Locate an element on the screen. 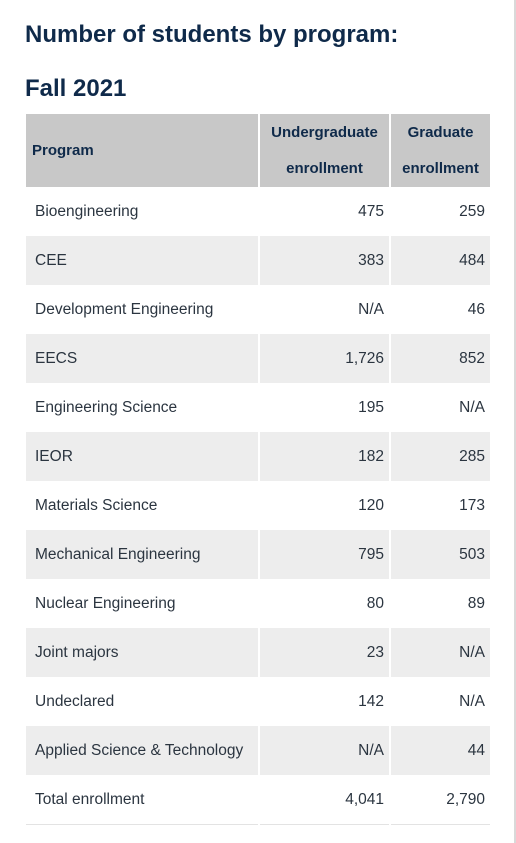  cell-graduate: 852 is located at coordinates (439, 358).